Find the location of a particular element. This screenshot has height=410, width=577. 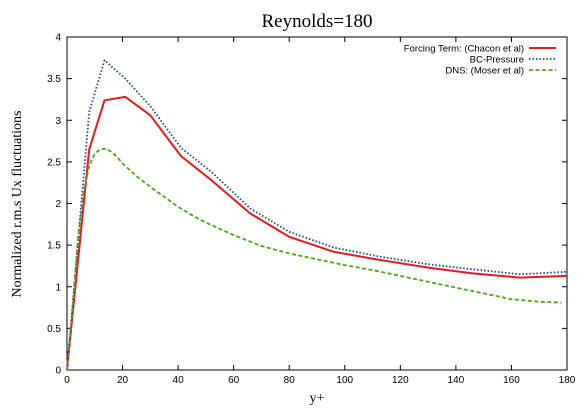

y-tick-label: 2 is located at coordinates (58, 204).